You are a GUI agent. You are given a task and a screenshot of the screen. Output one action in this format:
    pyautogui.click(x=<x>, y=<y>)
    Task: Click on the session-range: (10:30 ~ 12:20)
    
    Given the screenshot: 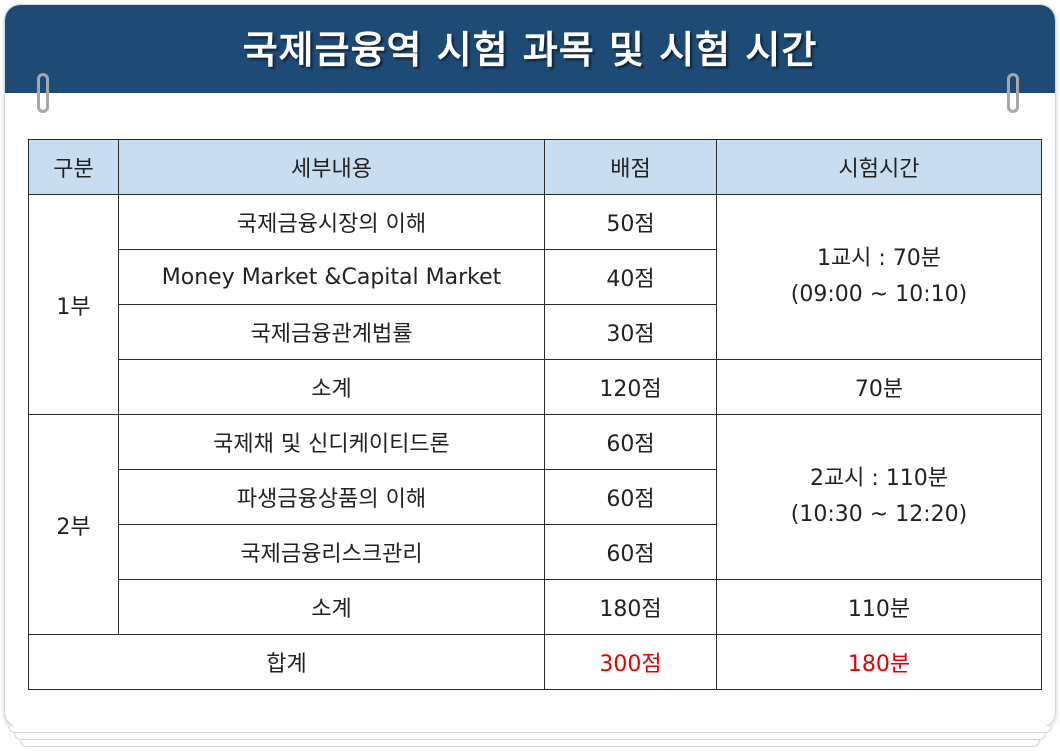 What is the action you would take?
    pyautogui.click(x=879, y=514)
    